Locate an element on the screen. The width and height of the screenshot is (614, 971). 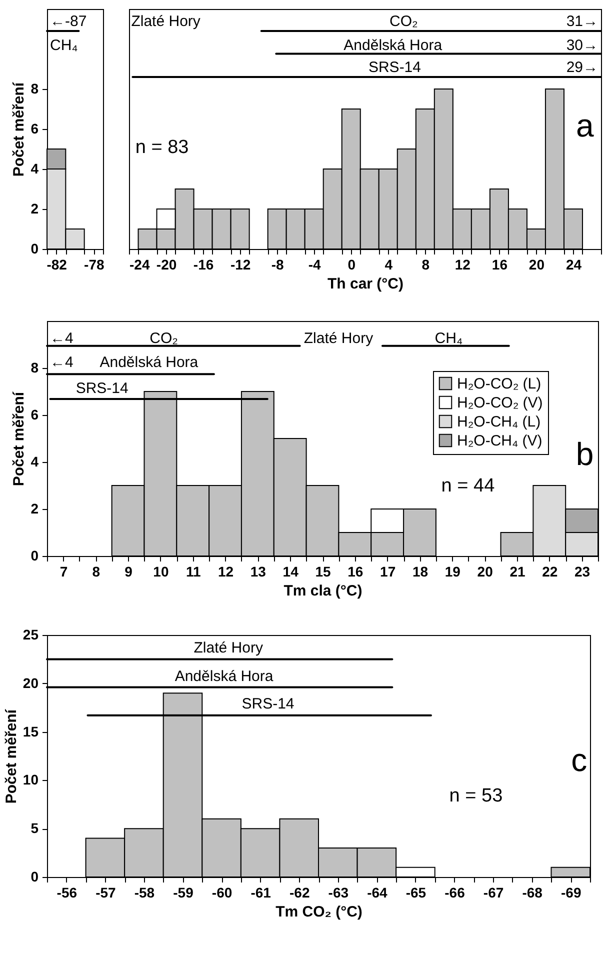
annotation: n = 83 is located at coordinates (162, 147).